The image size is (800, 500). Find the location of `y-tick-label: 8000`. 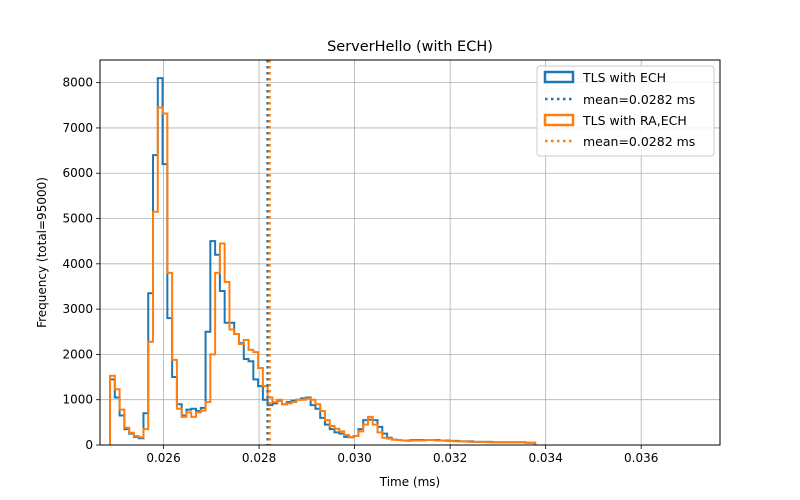

y-tick-label: 8000 is located at coordinates (77, 83).